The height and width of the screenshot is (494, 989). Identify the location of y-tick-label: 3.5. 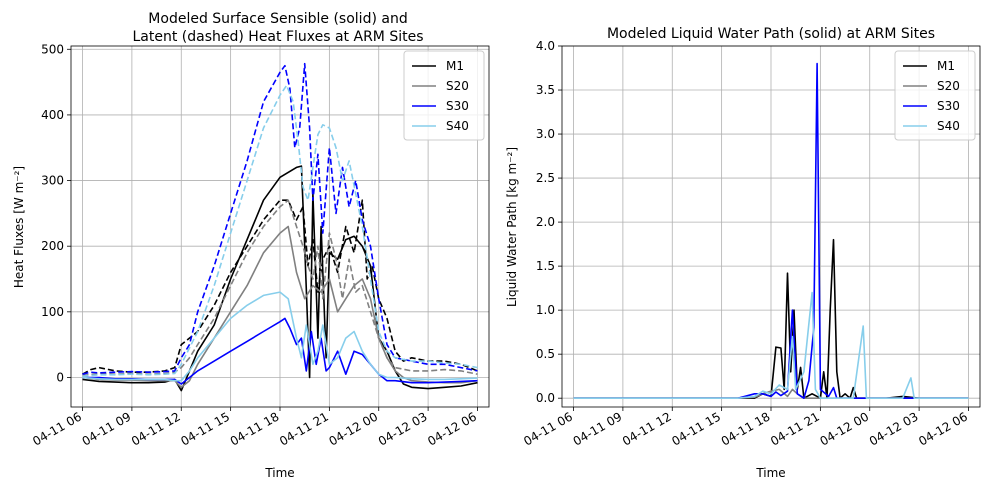
(545, 90).